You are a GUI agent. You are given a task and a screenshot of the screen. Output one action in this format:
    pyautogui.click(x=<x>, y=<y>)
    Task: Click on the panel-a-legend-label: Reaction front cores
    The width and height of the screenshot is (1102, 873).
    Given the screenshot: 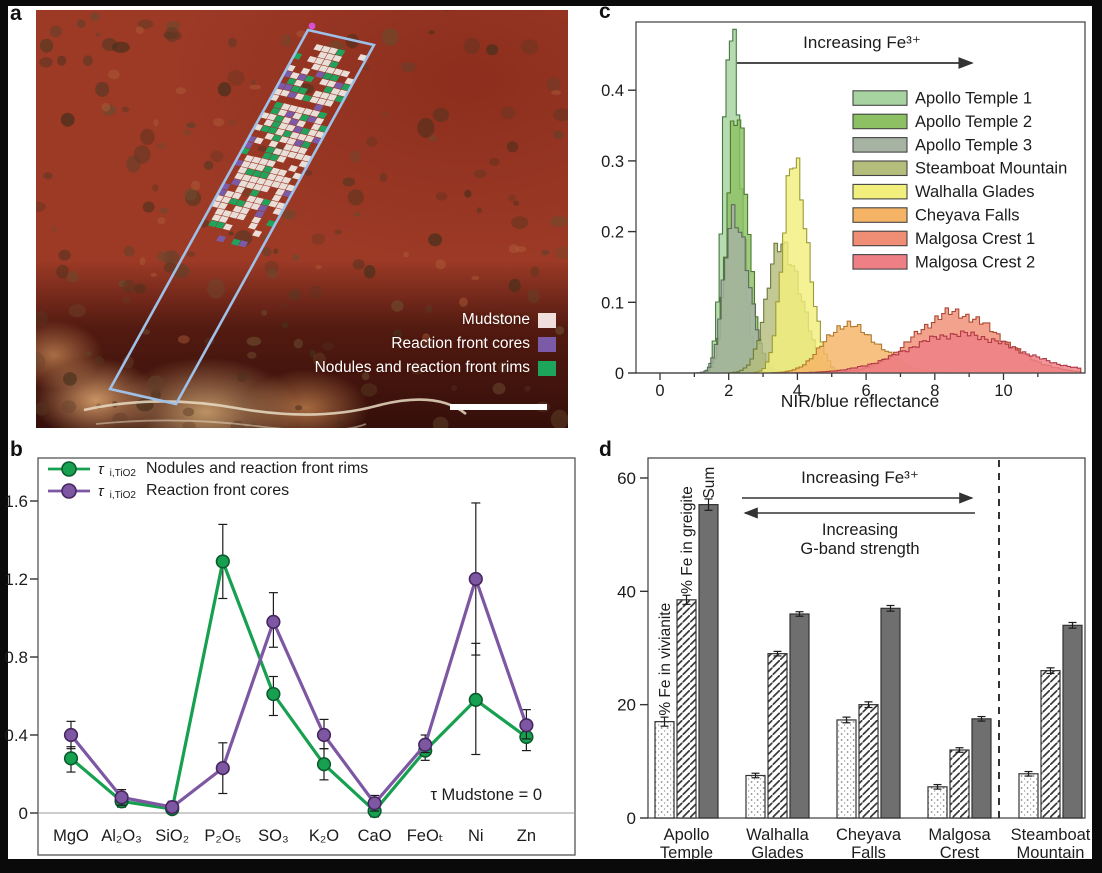 What is the action you would take?
    pyautogui.click(x=460, y=343)
    